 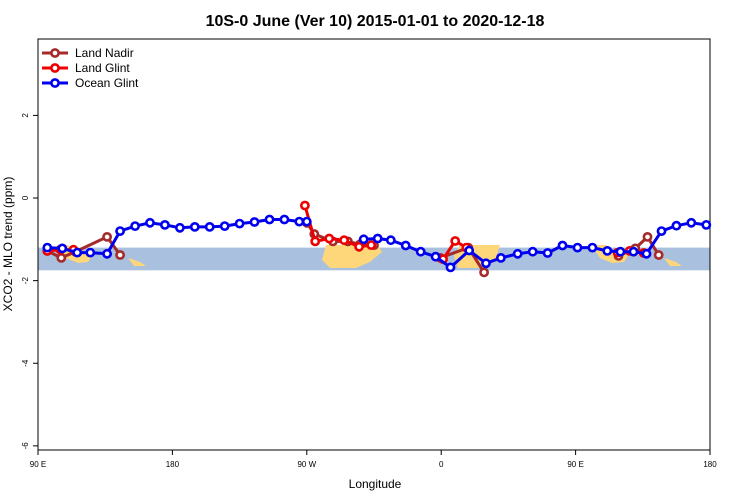 What do you see at coordinates (8, 244) in the screenshot?
I see `y-axis-label: XCO2 - MLO trend (ppm)` at bounding box center [8, 244].